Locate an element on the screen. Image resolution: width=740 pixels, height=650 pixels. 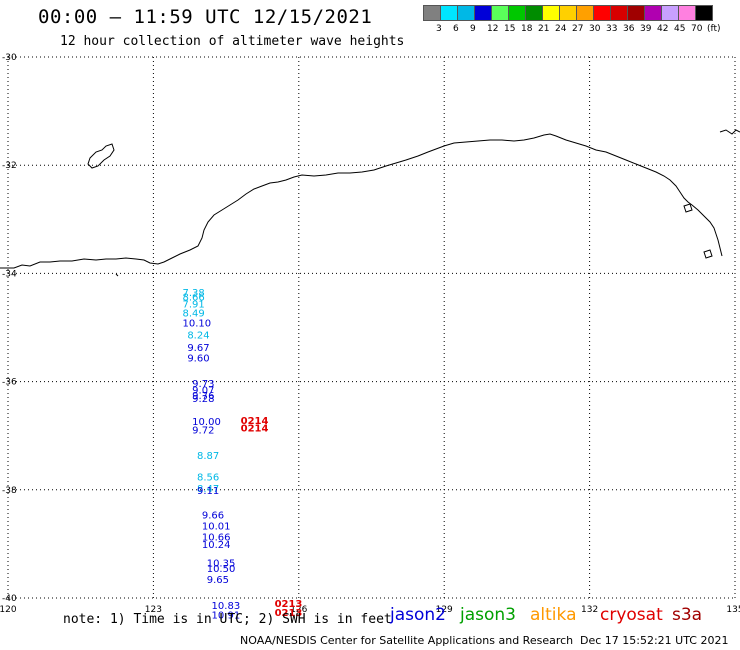
wave-height-value: 7.91 is located at coordinates (193, 304).